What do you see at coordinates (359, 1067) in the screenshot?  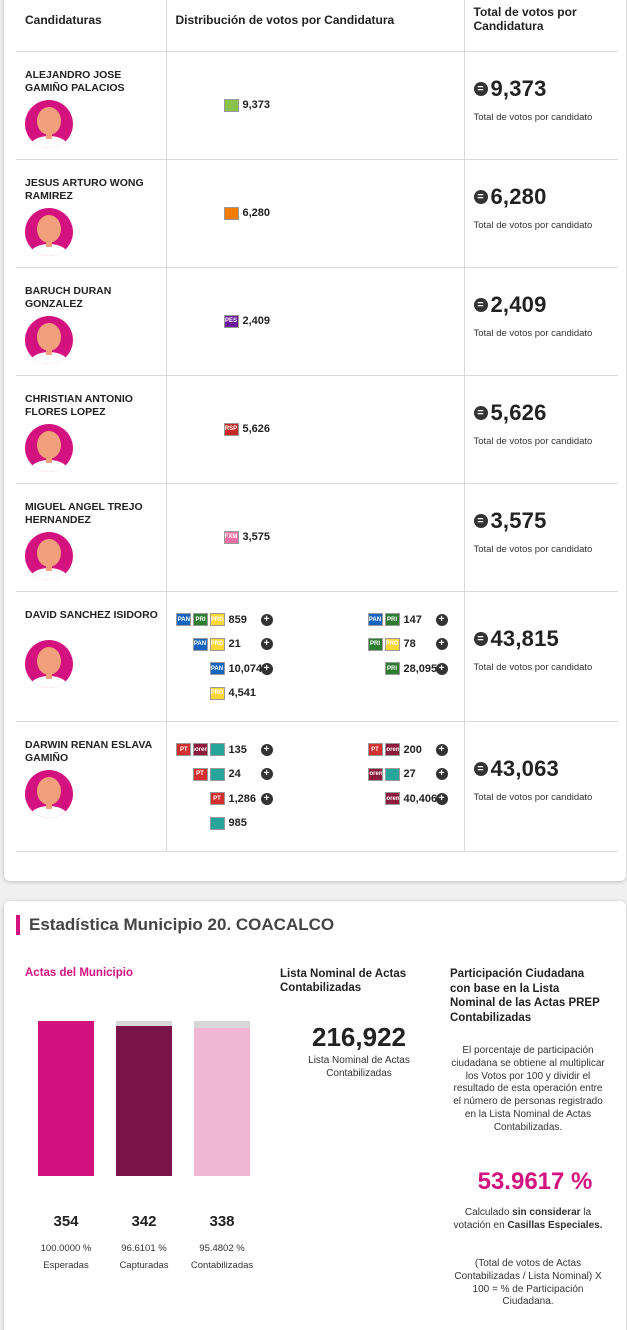 I see `lista-nominal-label: Lista Nominal de Actas Contabilizadas` at bounding box center [359, 1067].